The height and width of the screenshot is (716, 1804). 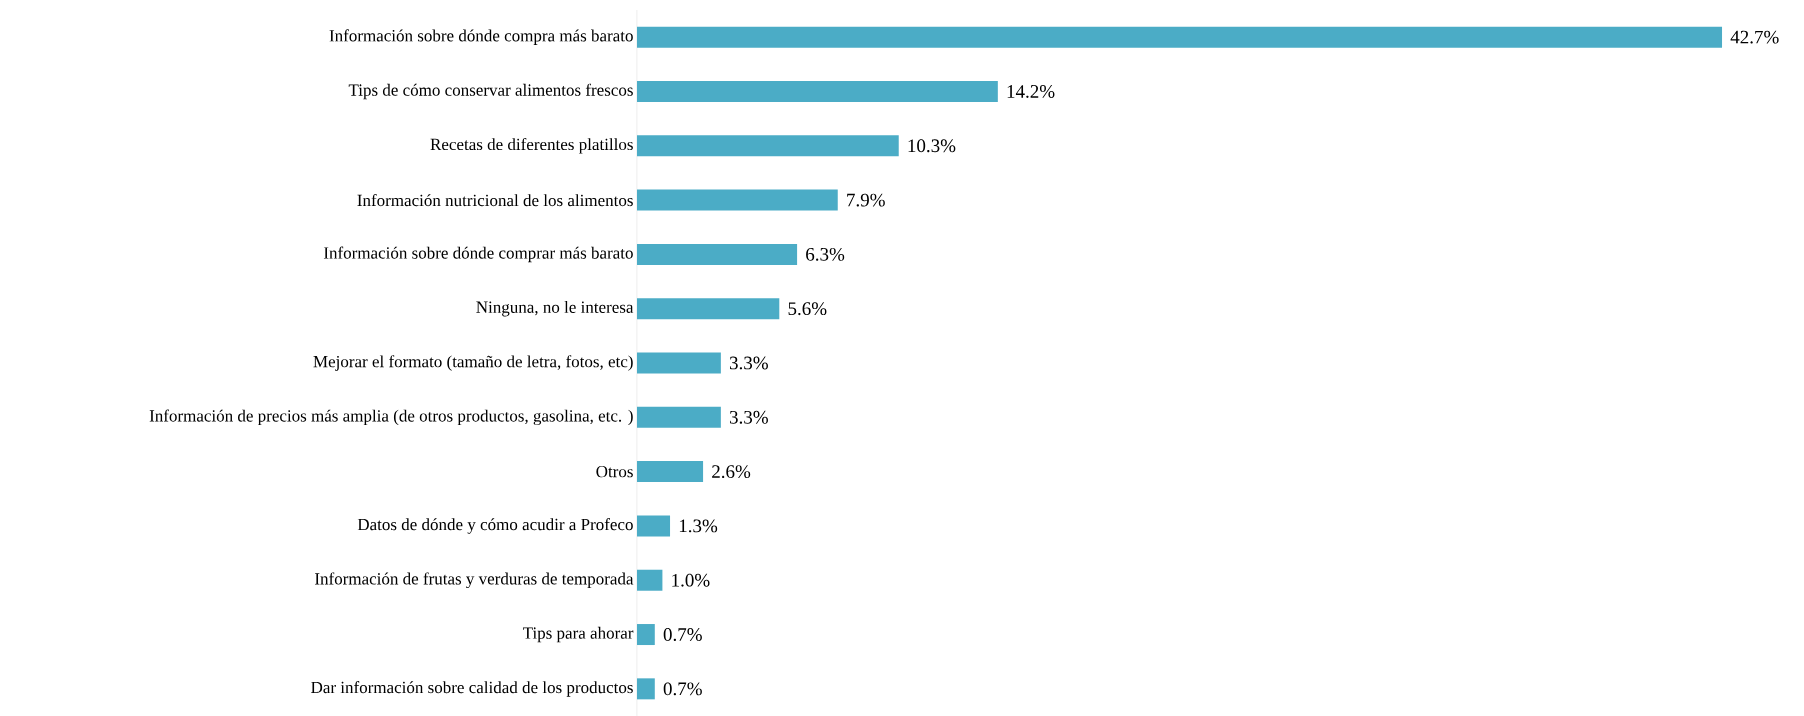 I want to click on y-tick-label: Información sobre dónde comprar más barato, so click(x=478, y=254).